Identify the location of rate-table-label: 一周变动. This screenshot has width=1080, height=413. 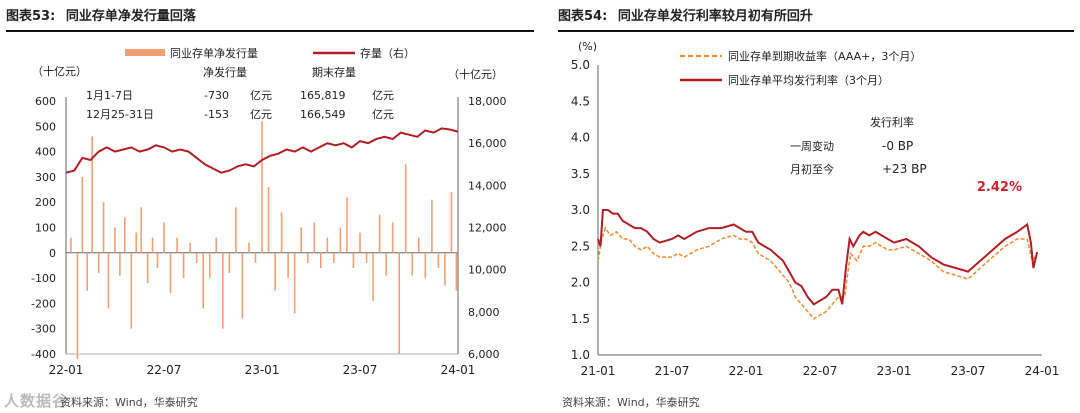
(812, 146).